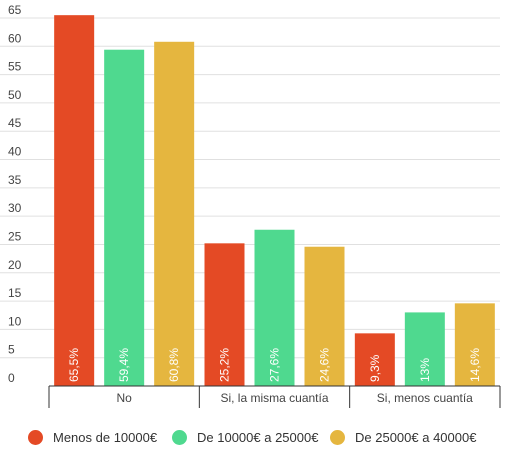 The image size is (516, 460). What do you see at coordinates (15, 321) in the screenshot?
I see `y-tick-label: 10` at bounding box center [15, 321].